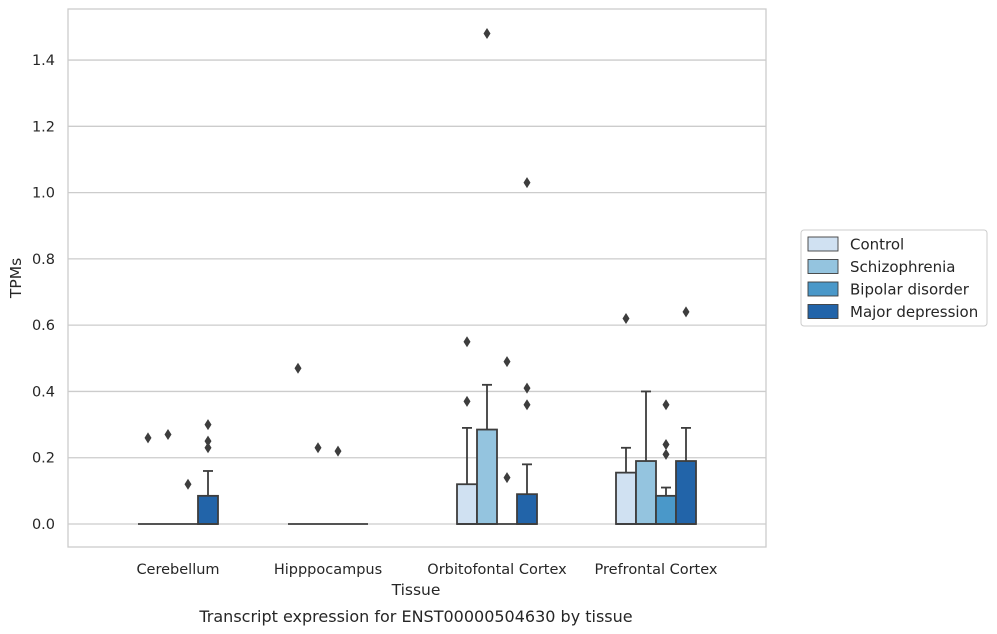 Image resolution: width=997 pixels, height=634 pixels. I want to click on y-axis-title: TPMs, so click(16, 278).